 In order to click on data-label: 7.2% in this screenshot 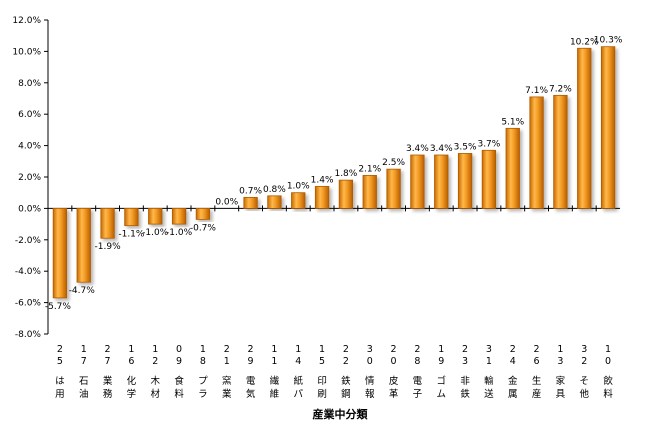, I will do `click(560, 89)`.